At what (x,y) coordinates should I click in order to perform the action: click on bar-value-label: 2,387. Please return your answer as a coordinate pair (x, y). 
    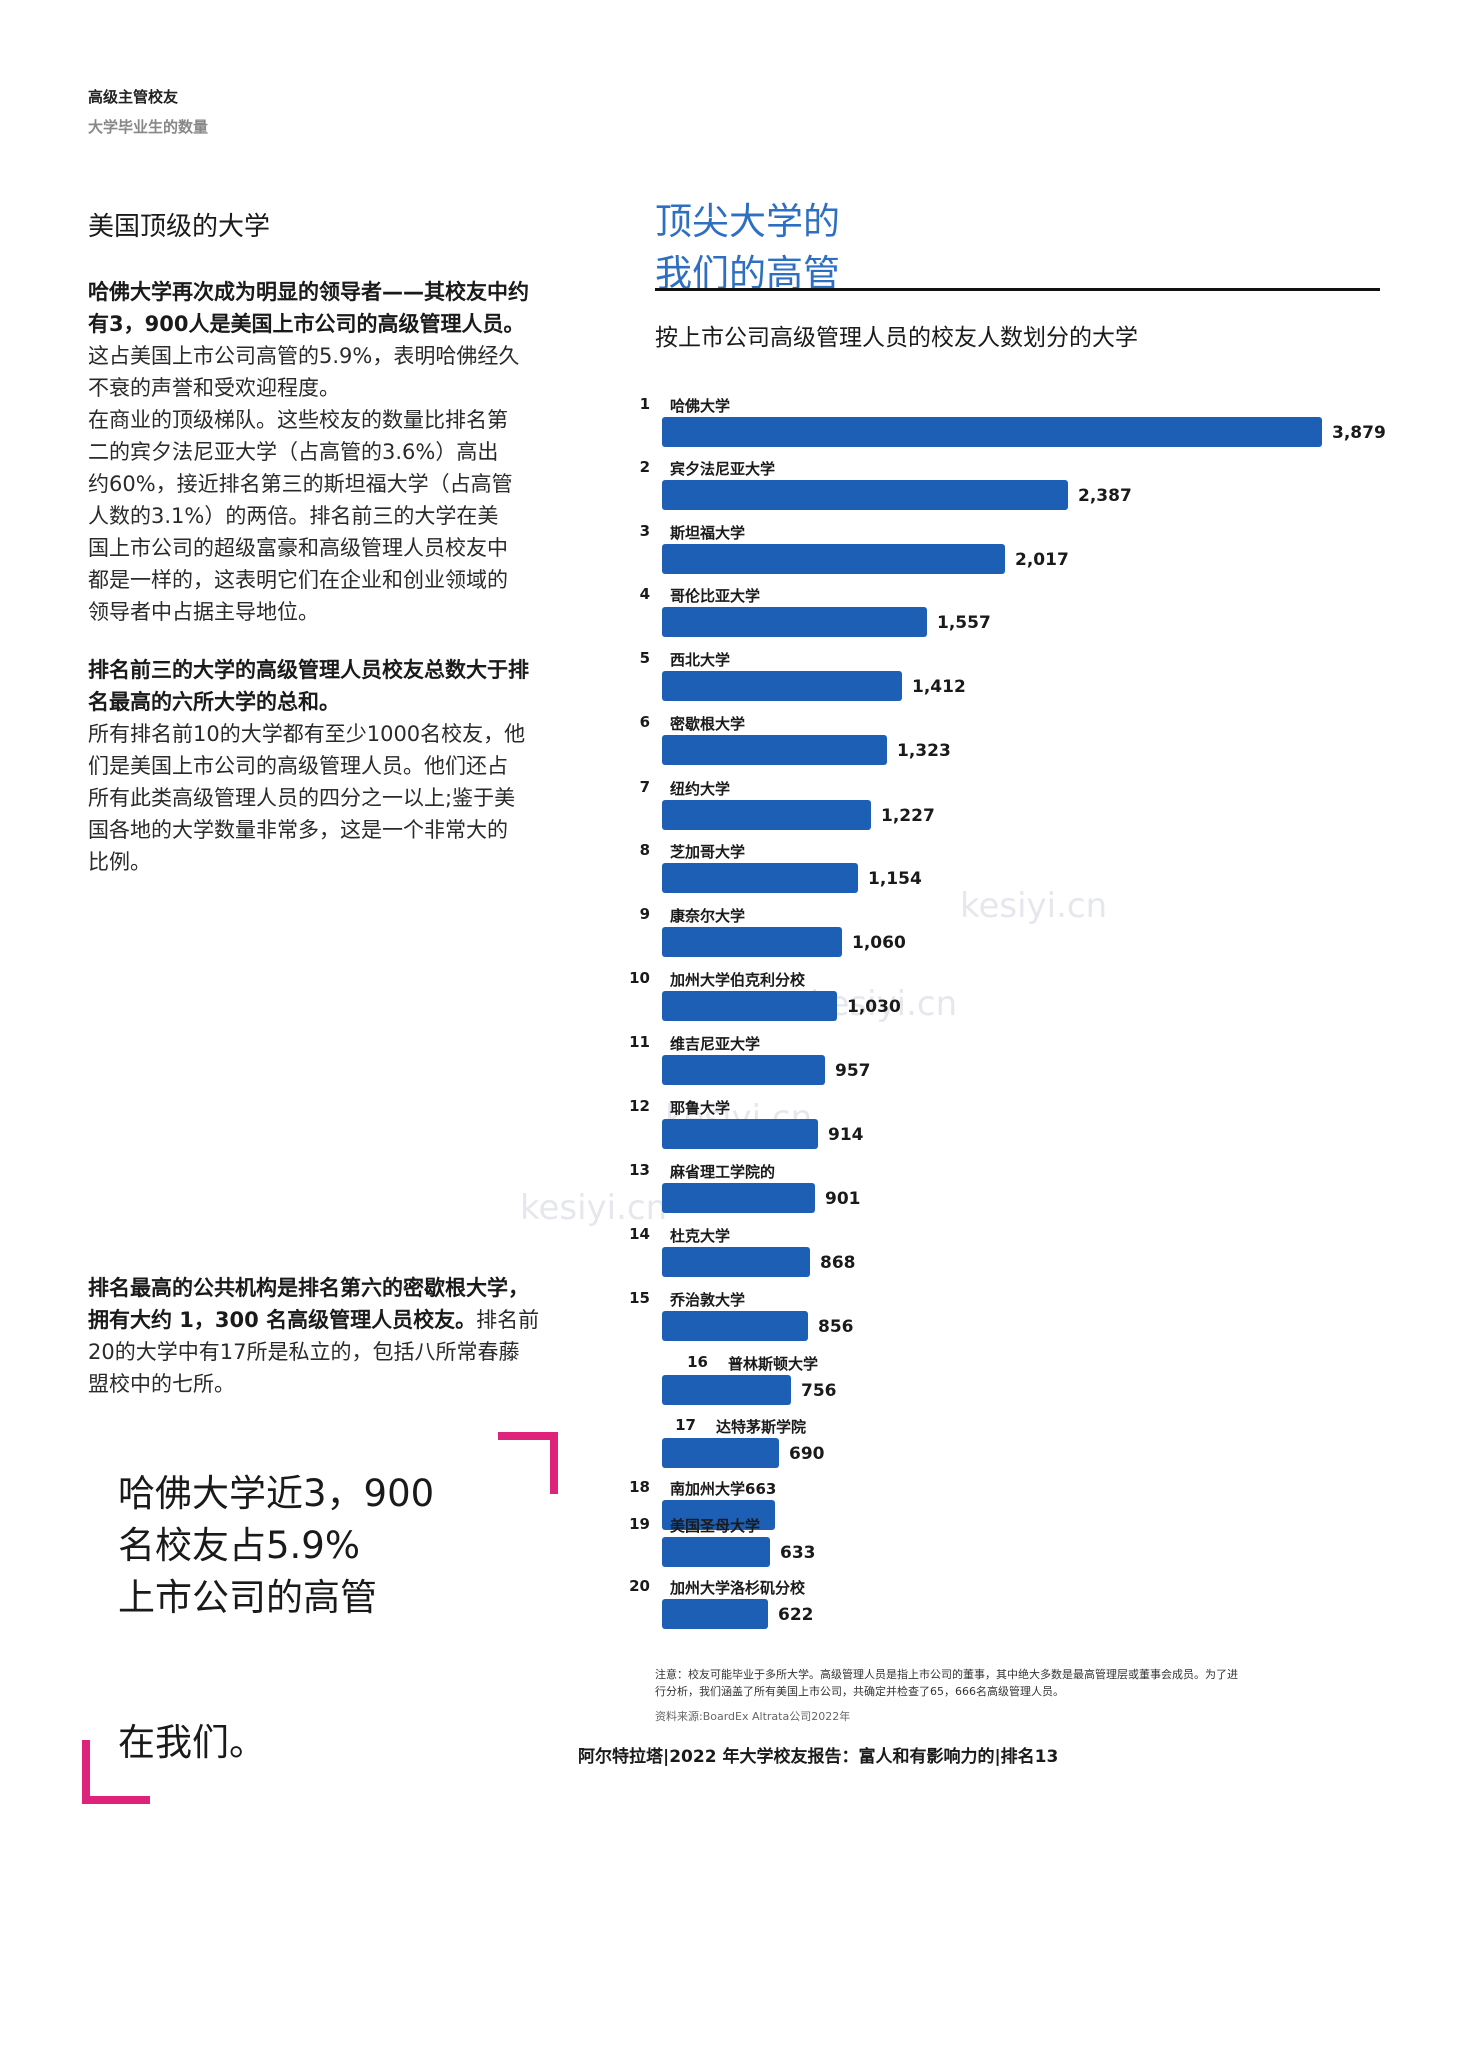
    Looking at the image, I should click on (1105, 496).